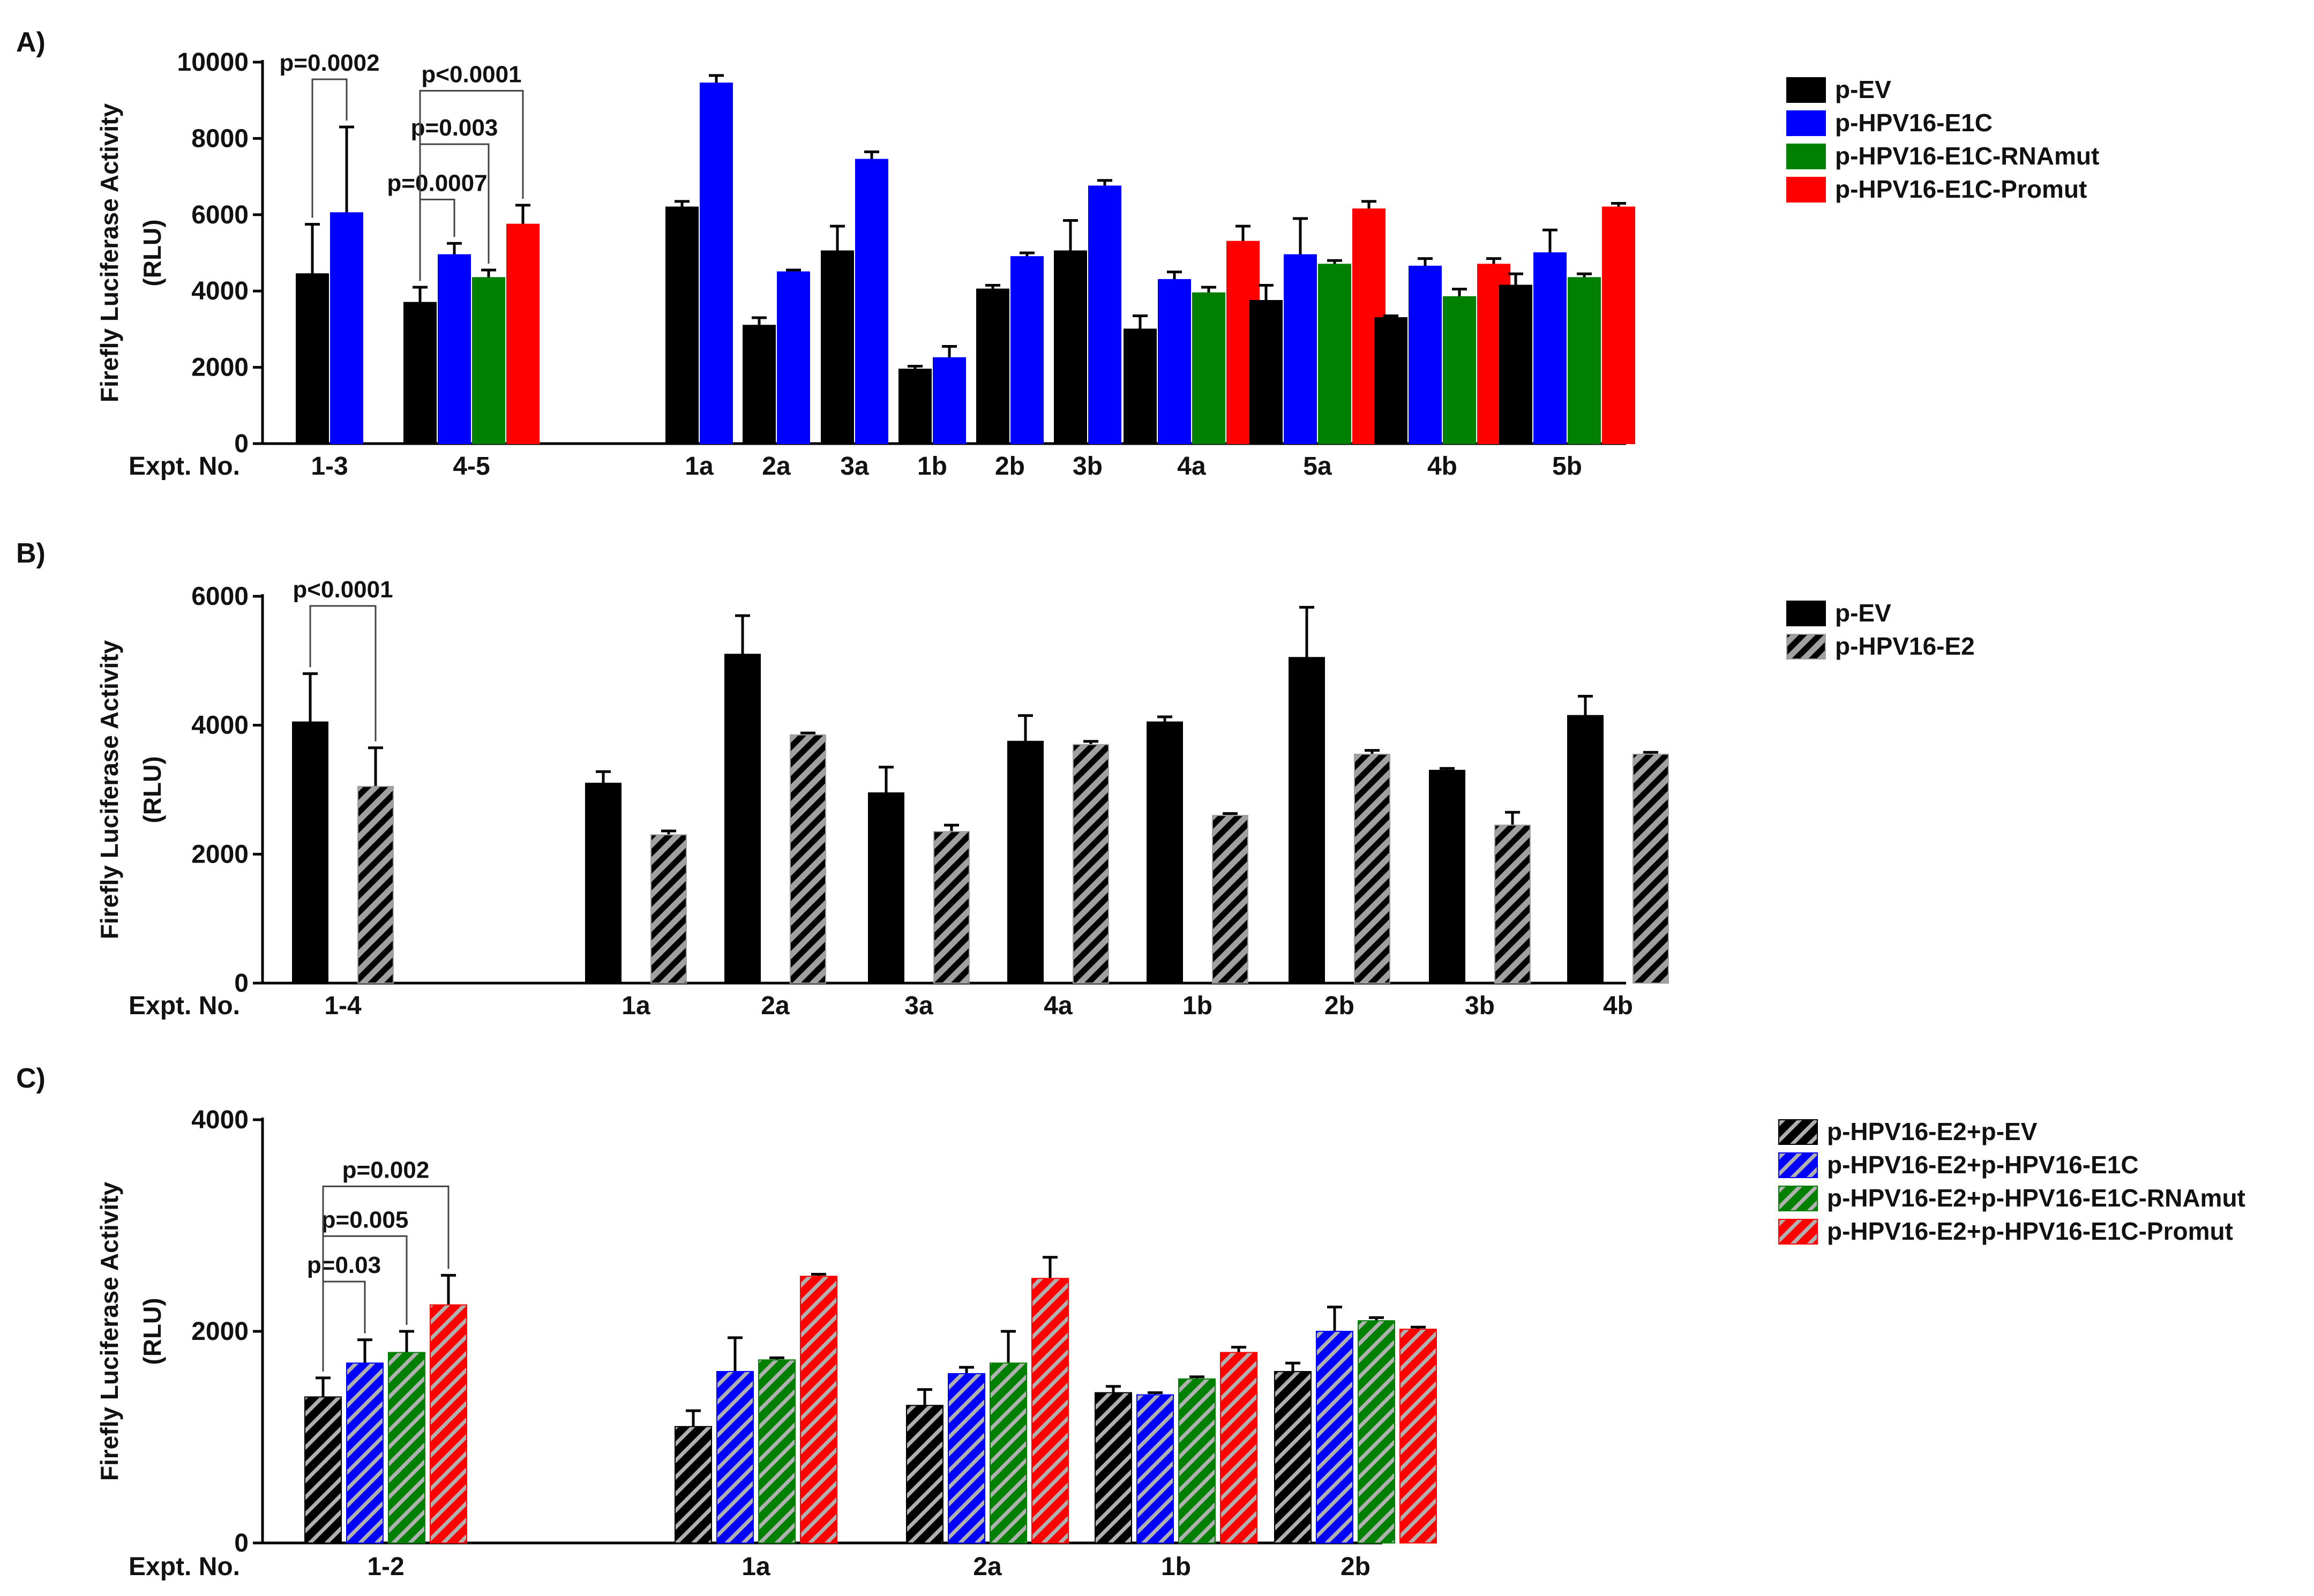 This screenshot has height=1596, width=2314. I want to click on x-tick-label: 4-5, so click(471, 466).